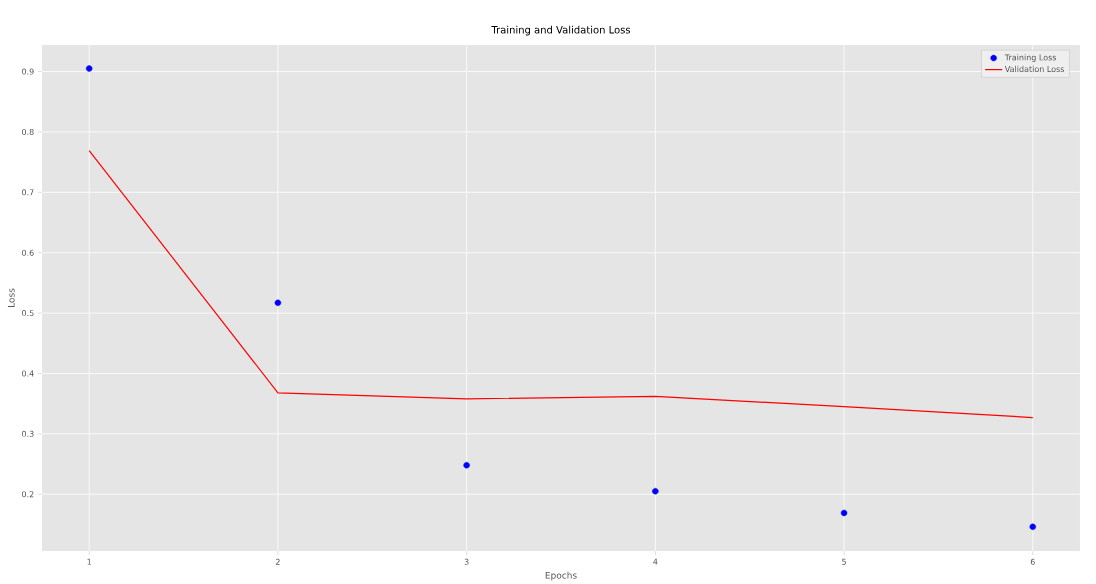  I want to click on x-tick-label: 6, so click(1032, 561).